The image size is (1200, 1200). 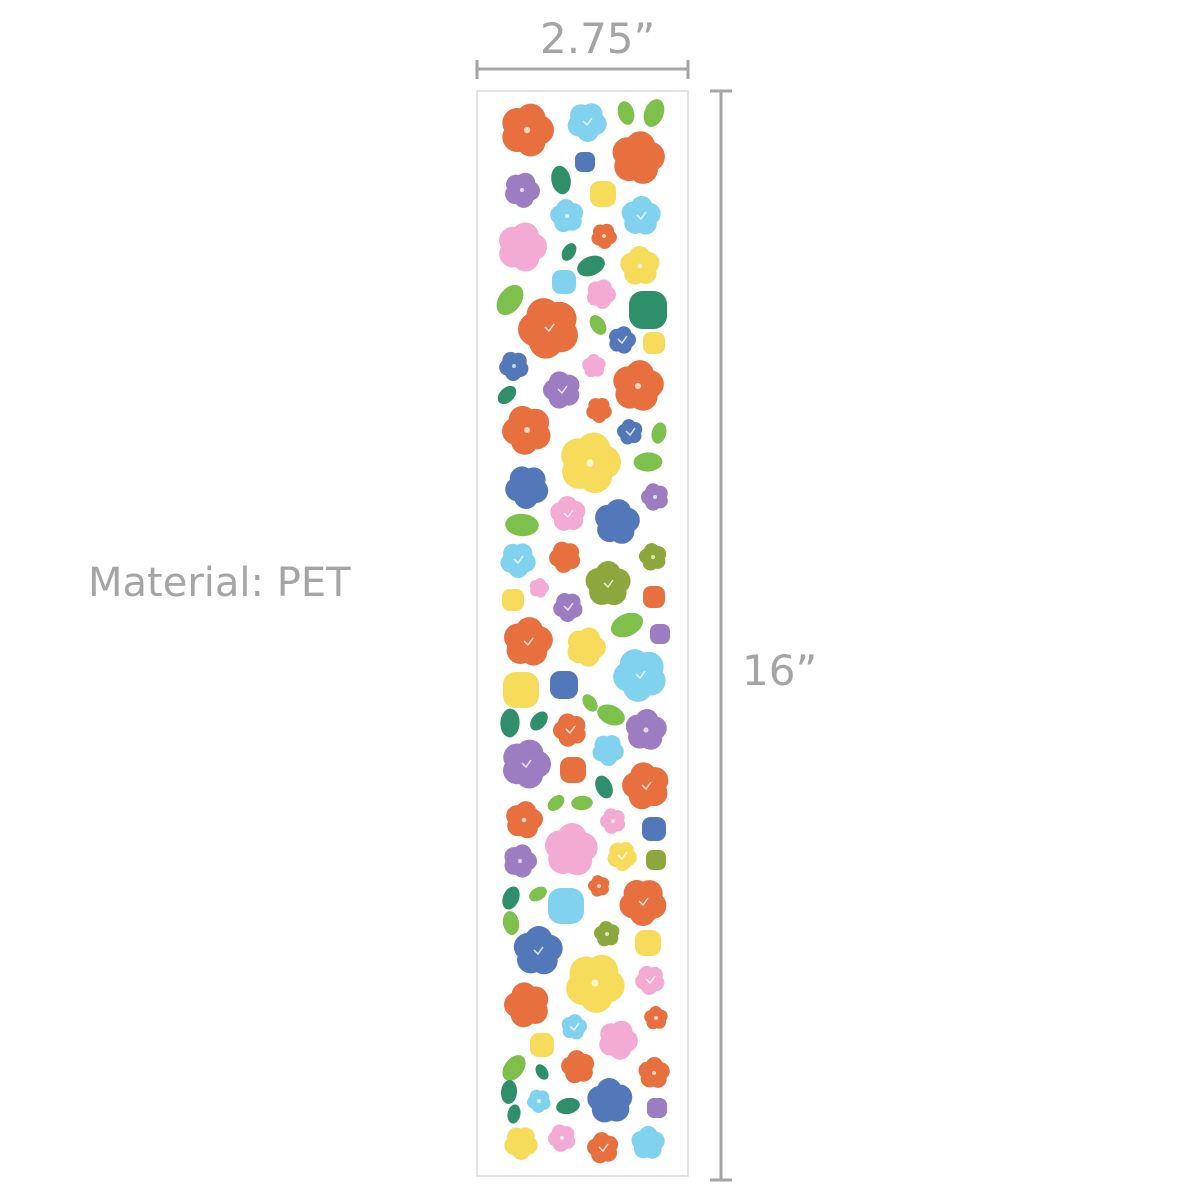 I want to click on height-dimension-line, so click(x=721, y=635).